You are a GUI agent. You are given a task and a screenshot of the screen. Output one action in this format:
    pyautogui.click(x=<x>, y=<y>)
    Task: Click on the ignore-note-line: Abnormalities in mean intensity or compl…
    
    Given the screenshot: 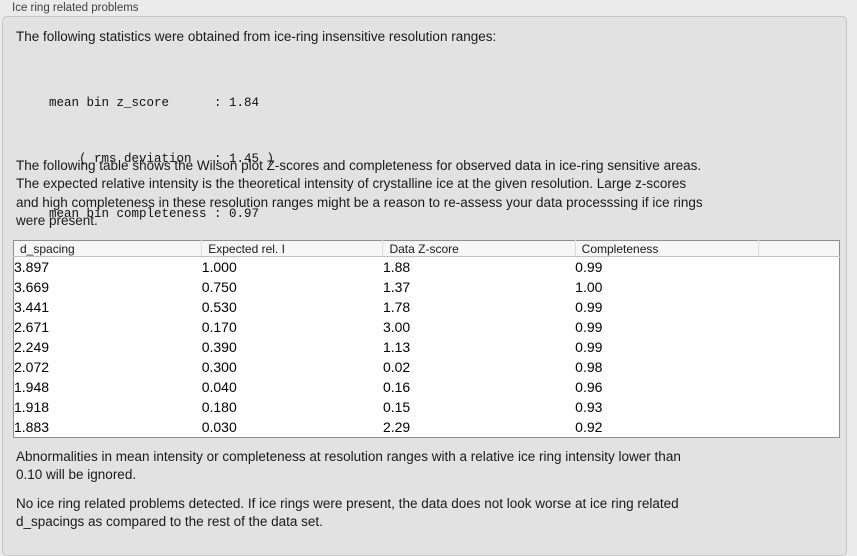 What is the action you would take?
    pyautogui.click(x=348, y=456)
    